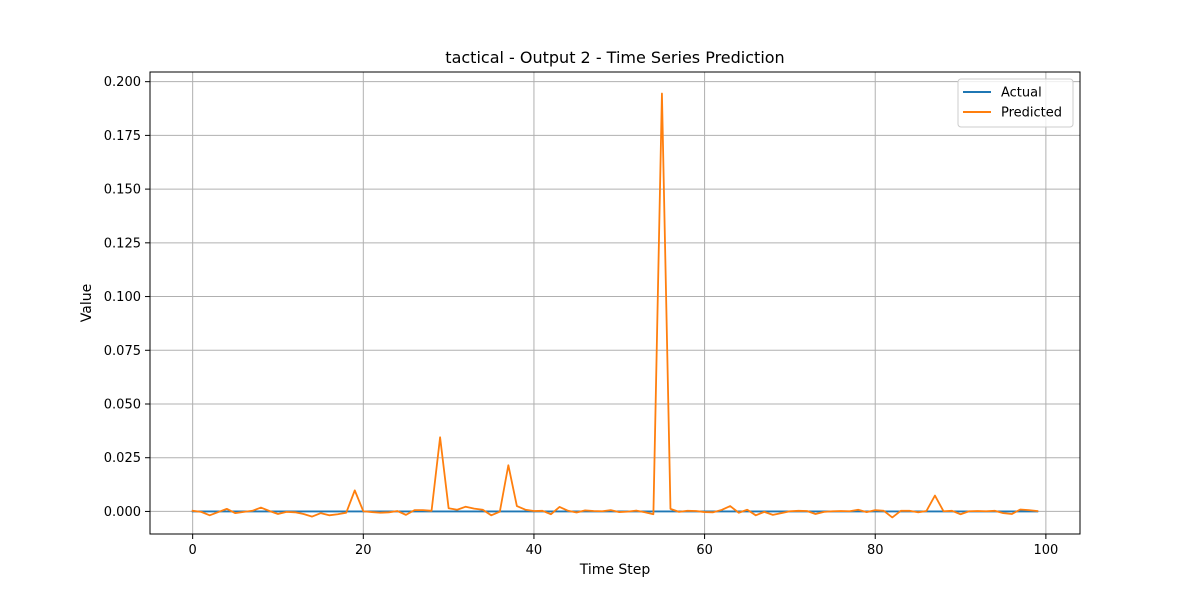 The height and width of the screenshot is (600, 1200). I want to click on x-axis-ticks: 0 20 40 60 80 100, so click(623, 546).